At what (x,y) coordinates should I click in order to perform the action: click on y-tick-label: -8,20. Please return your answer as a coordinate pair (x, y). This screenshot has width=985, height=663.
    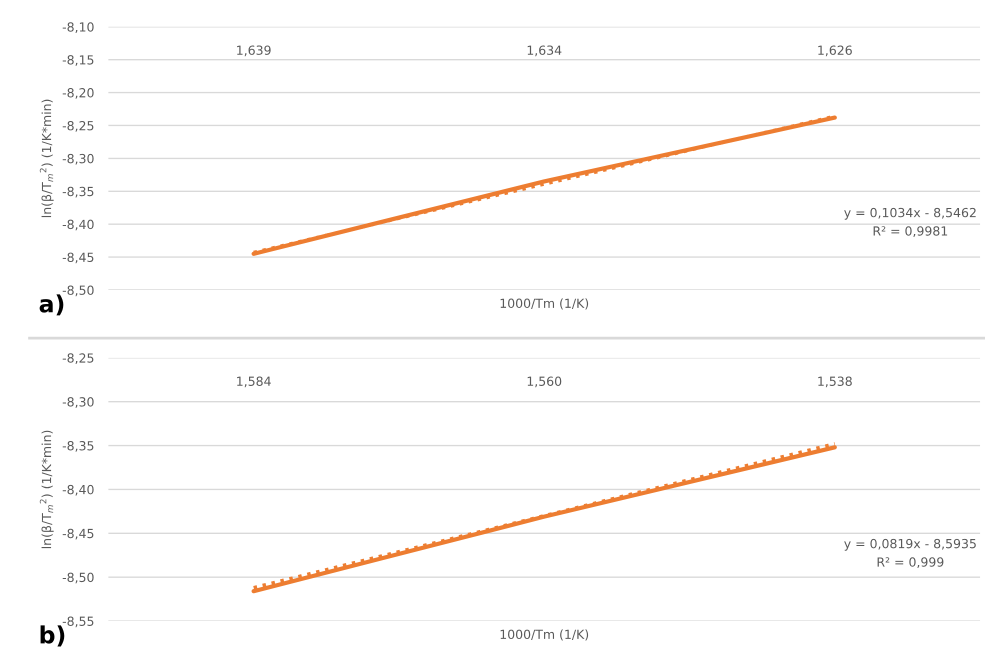
    Looking at the image, I should click on (78, 93).